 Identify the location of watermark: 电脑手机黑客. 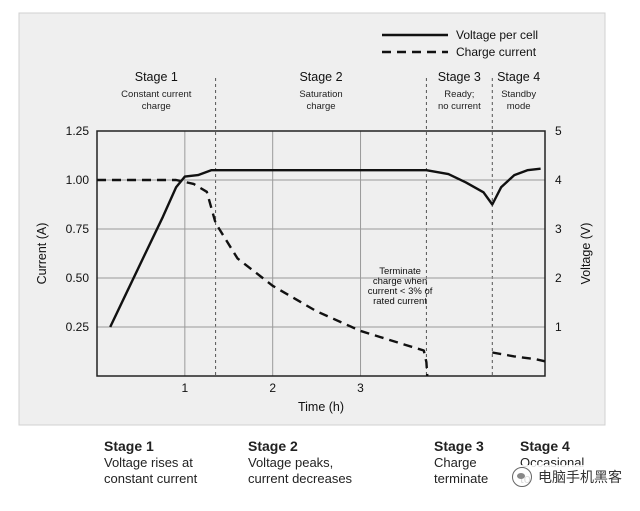
(567, 477).